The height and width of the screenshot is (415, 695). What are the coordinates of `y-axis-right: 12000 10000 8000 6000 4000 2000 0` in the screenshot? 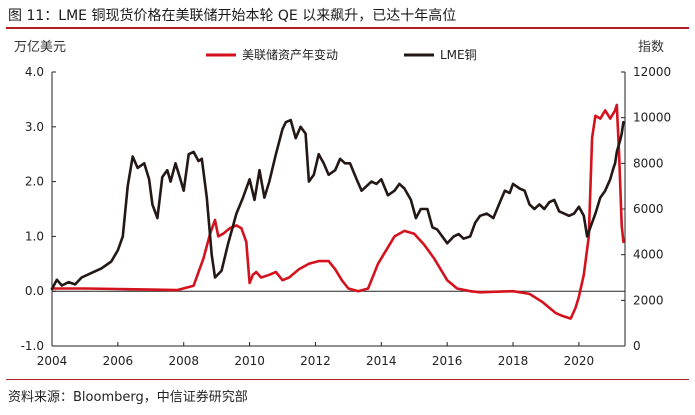 It's located at (646, 209).